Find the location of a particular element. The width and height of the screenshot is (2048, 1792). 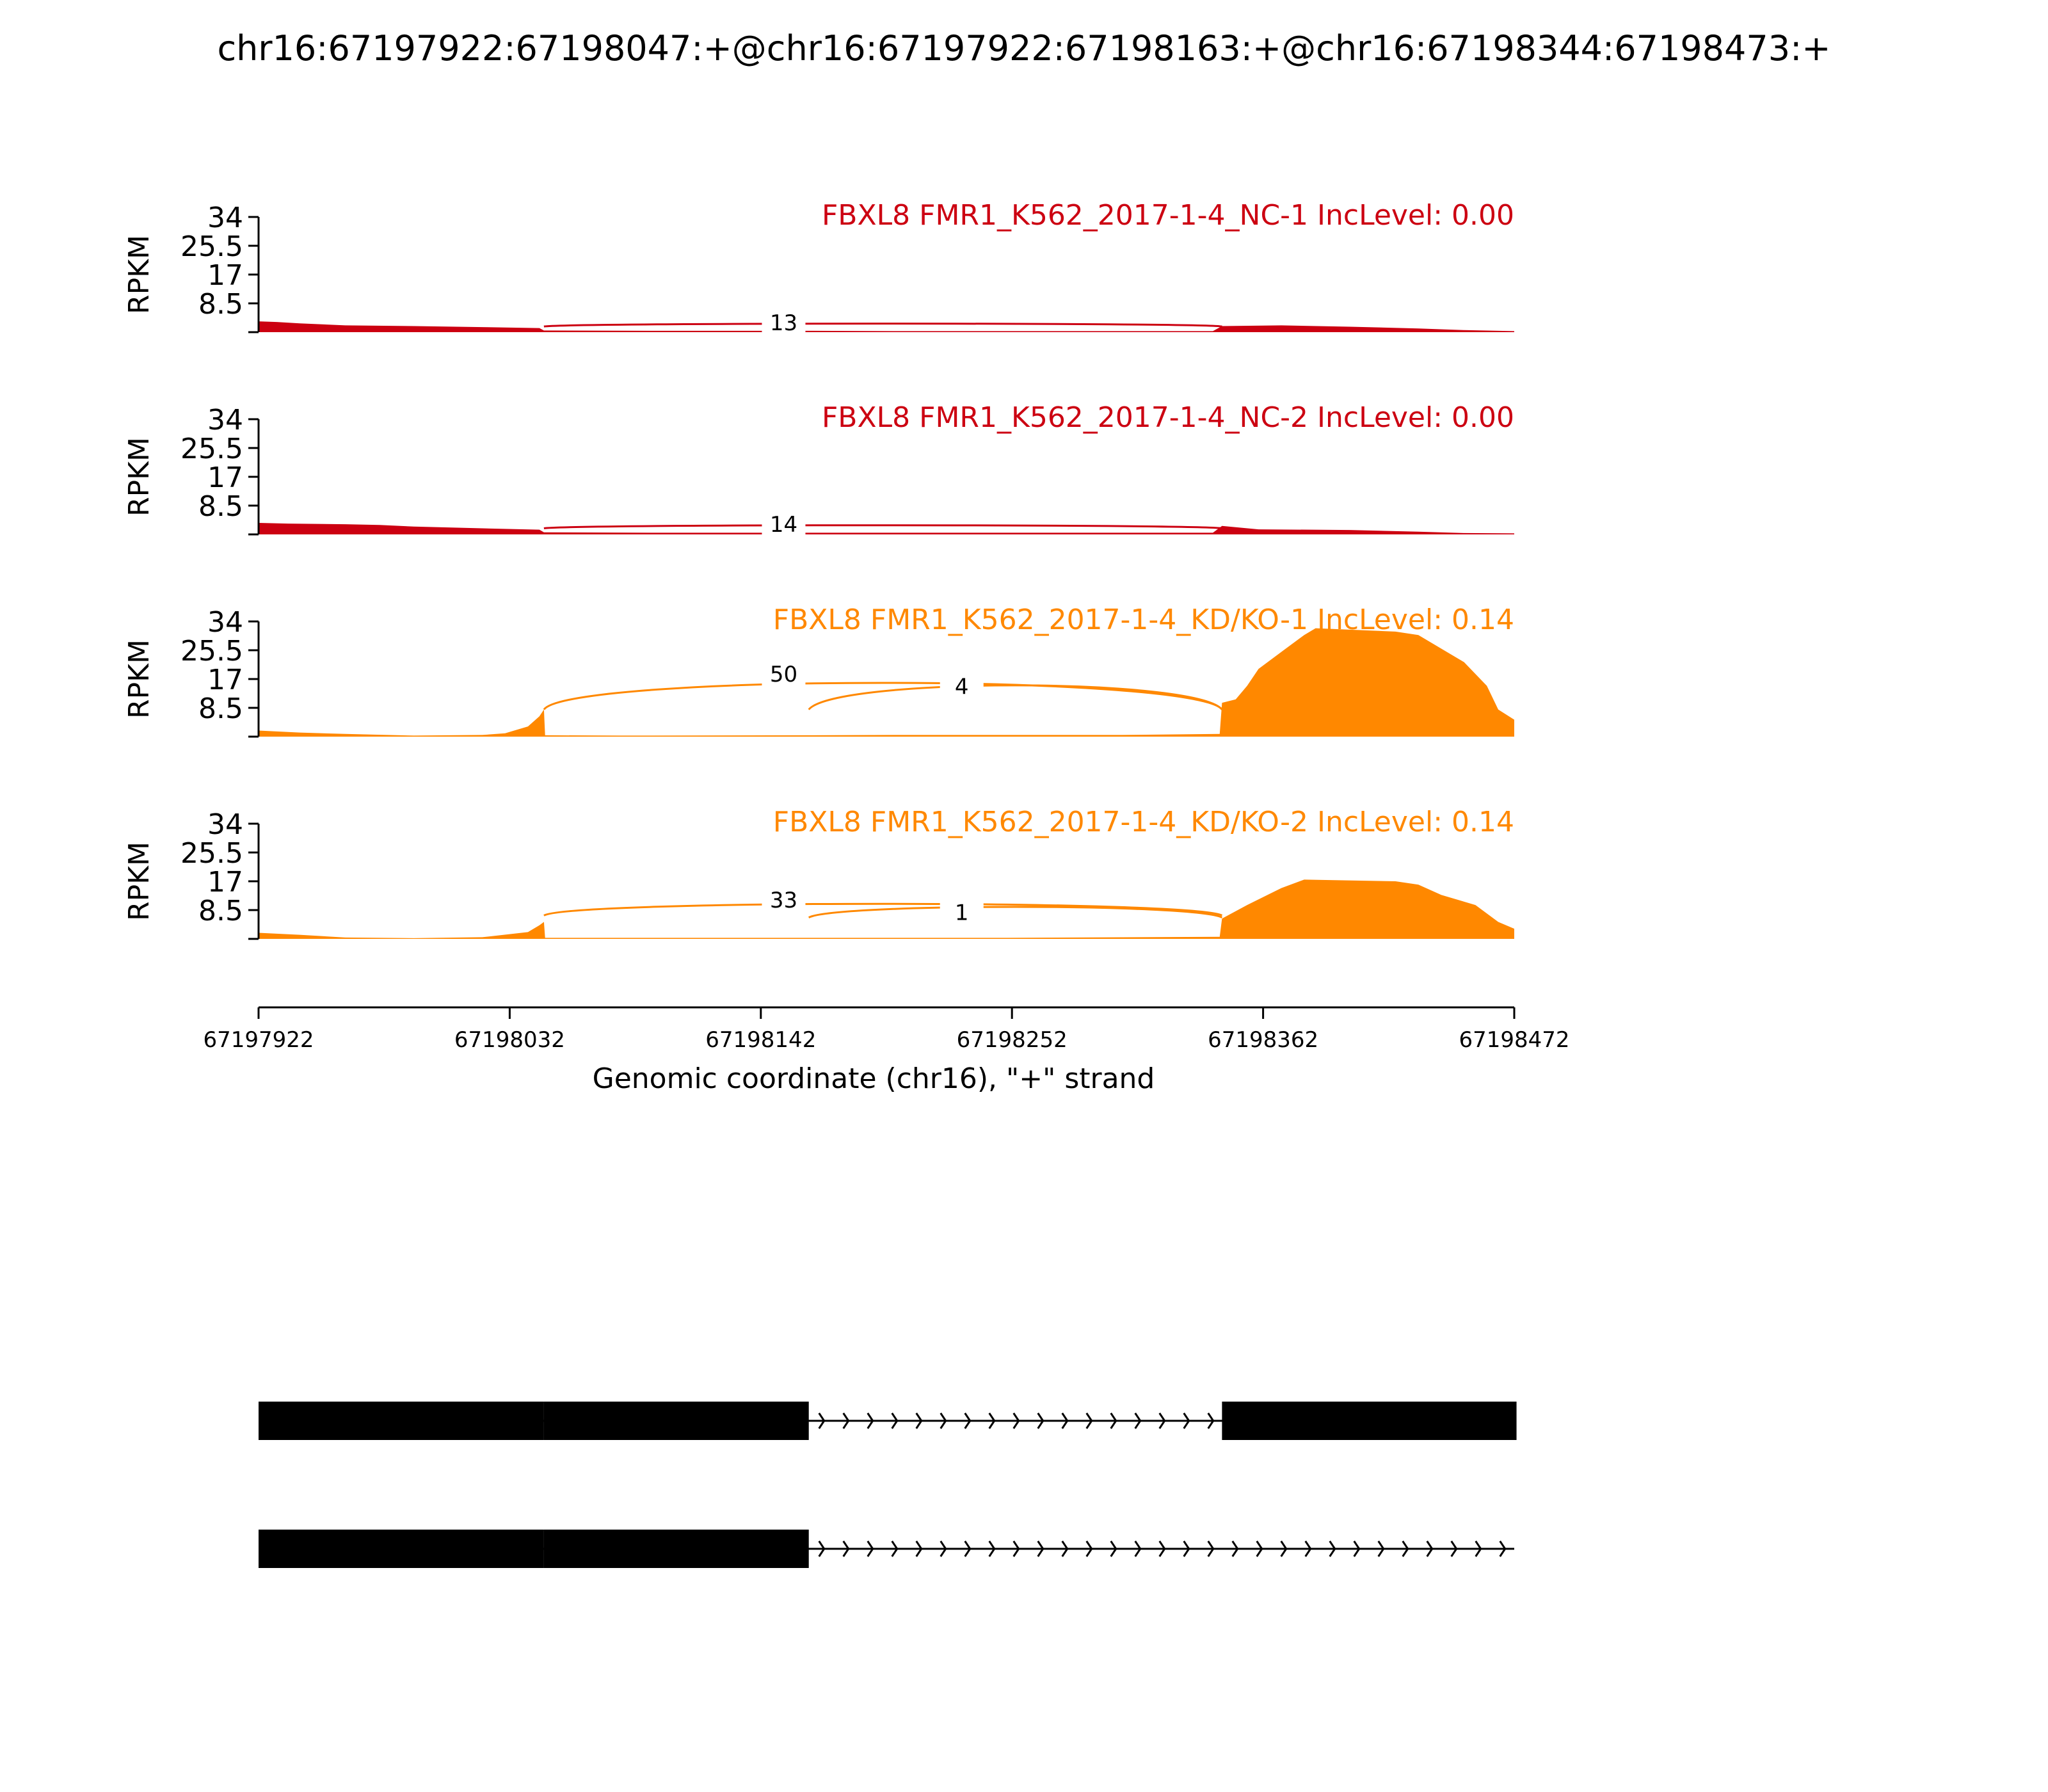

x-tick-label: 67198472 is located at coordinates (1514, 1040).